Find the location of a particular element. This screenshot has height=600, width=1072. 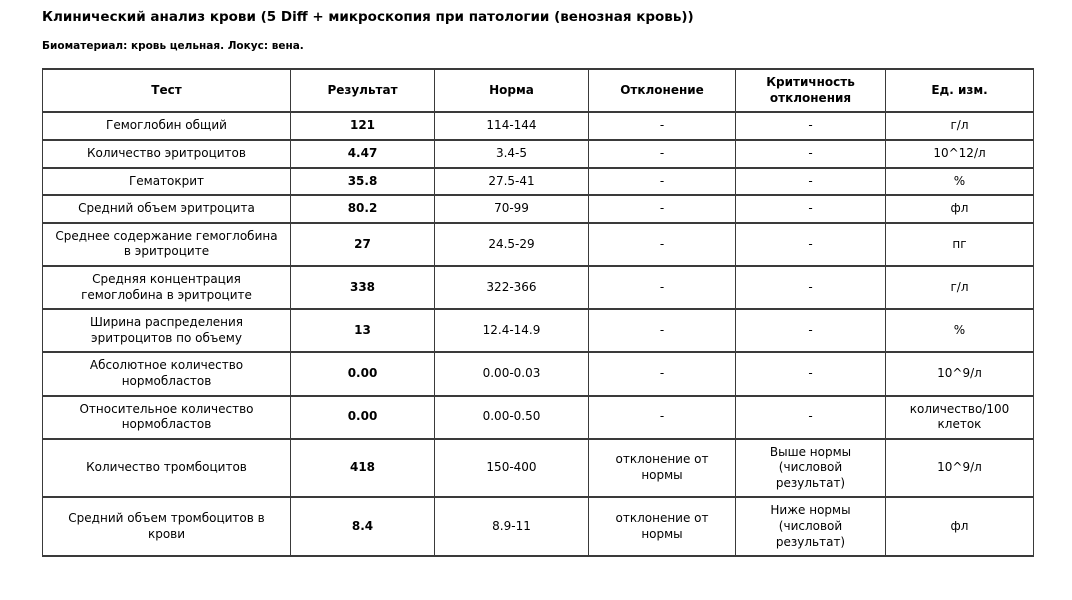

test-cell-text: Гематокрит is located at coordinates (166, 180).